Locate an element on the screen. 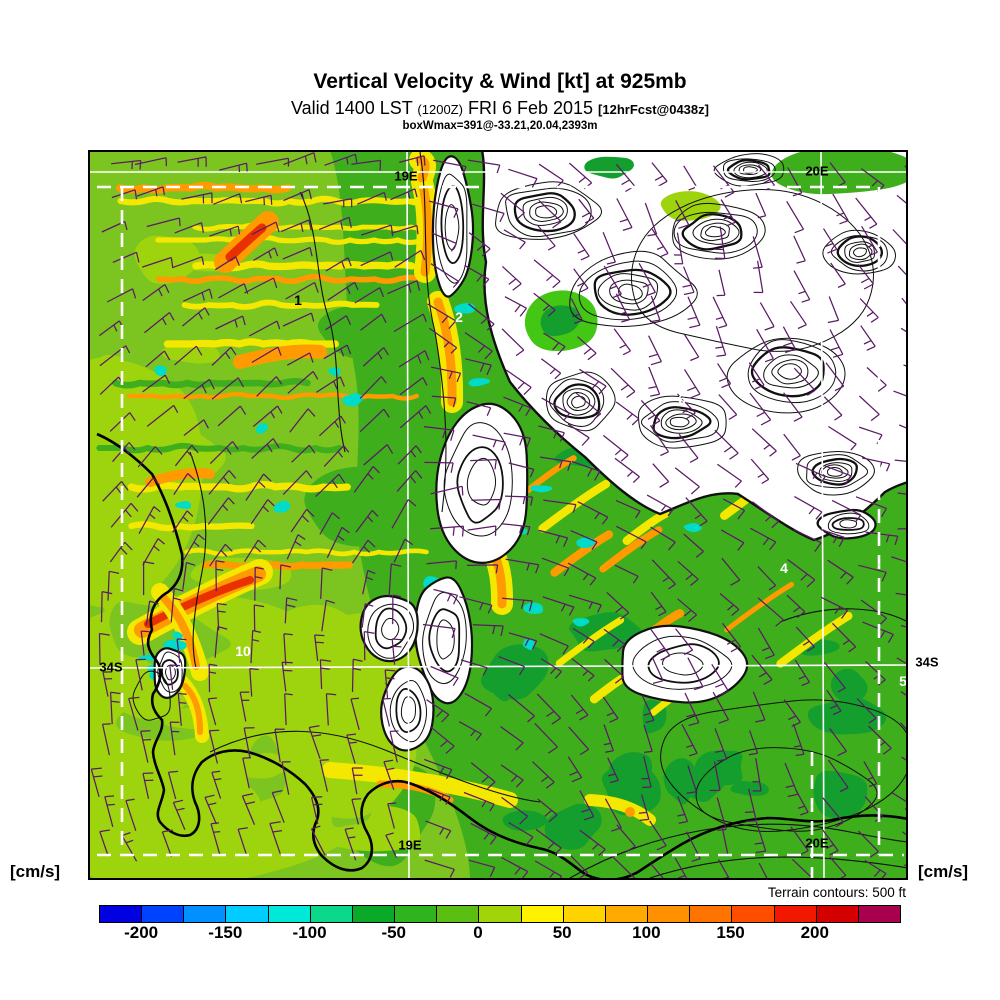 The width and height of the screenshot is (1000, 1000). colorbar-tick-label: -150 is located at coordinates (225, 932).